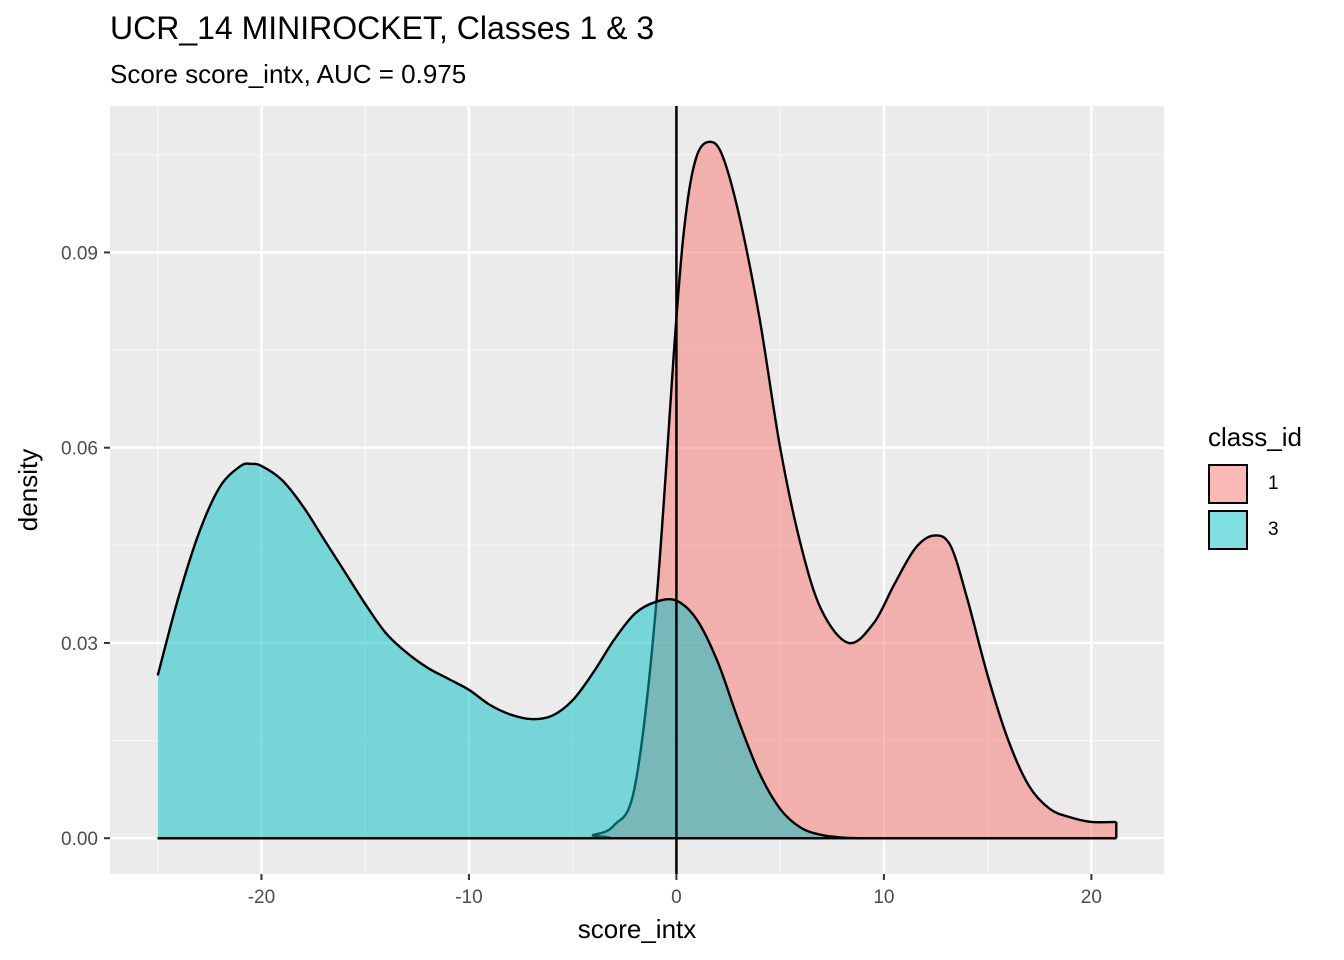 The image size is (1344, 960). What do you see at coordinates (79, 839) in the screenshot?
I see `y-tick-label: 0.00` at bounding box center [79, 839].